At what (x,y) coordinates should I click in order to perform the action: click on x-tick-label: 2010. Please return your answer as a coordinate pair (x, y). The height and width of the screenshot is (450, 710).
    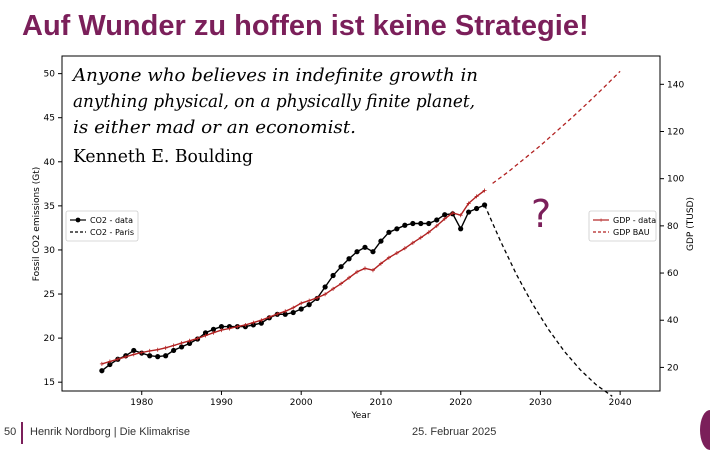
    Looking at the image, I should click on (380, 403).